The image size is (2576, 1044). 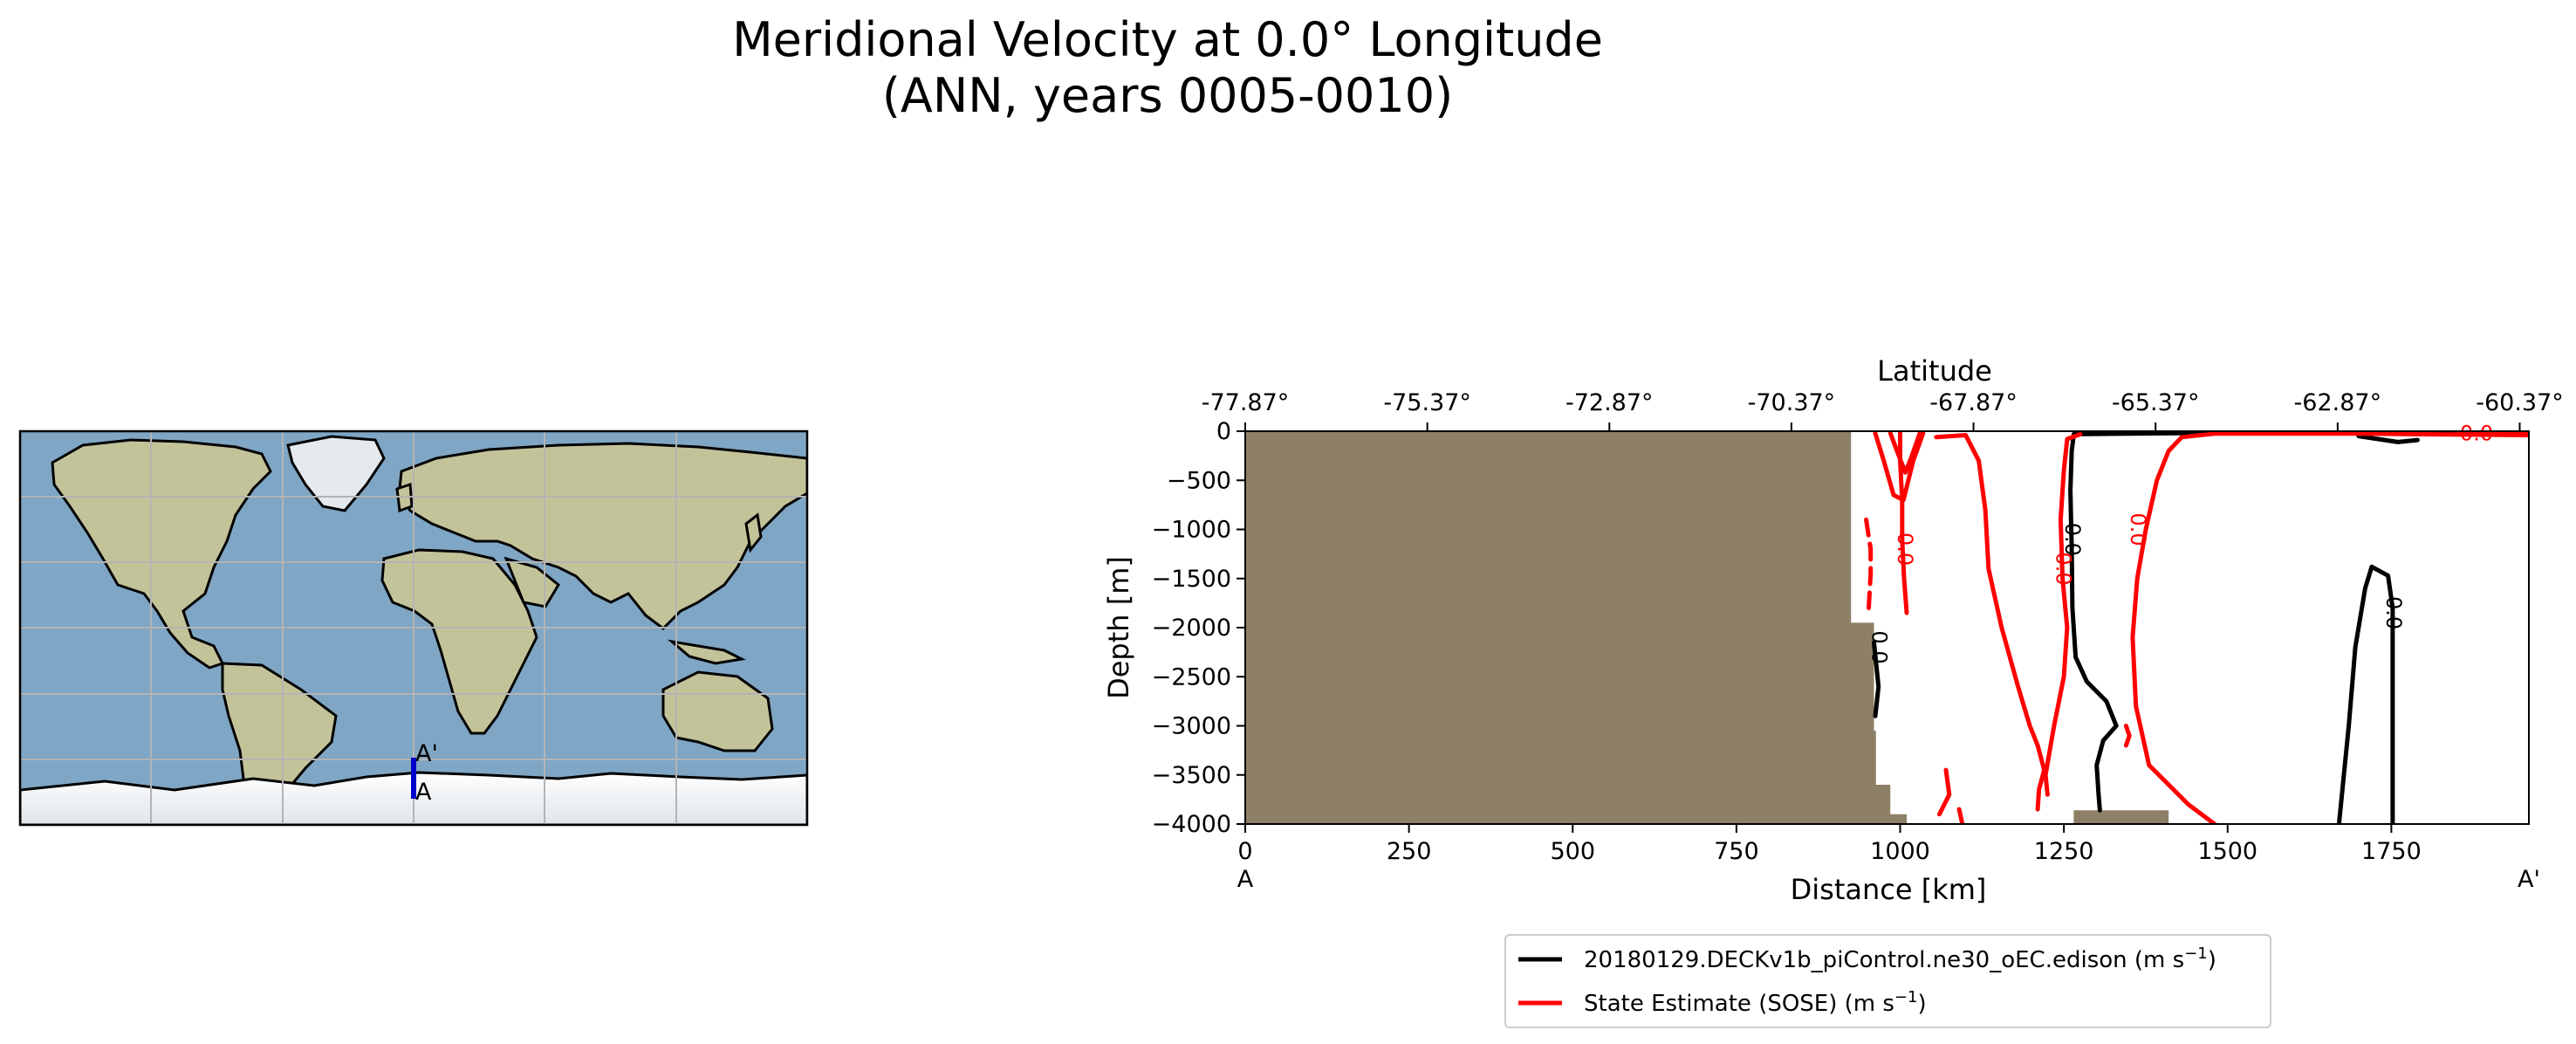 What do you see at coordinates (423, 792) in the screenshot?
I see `map-label-start: A` at bounding box center [423, 792].